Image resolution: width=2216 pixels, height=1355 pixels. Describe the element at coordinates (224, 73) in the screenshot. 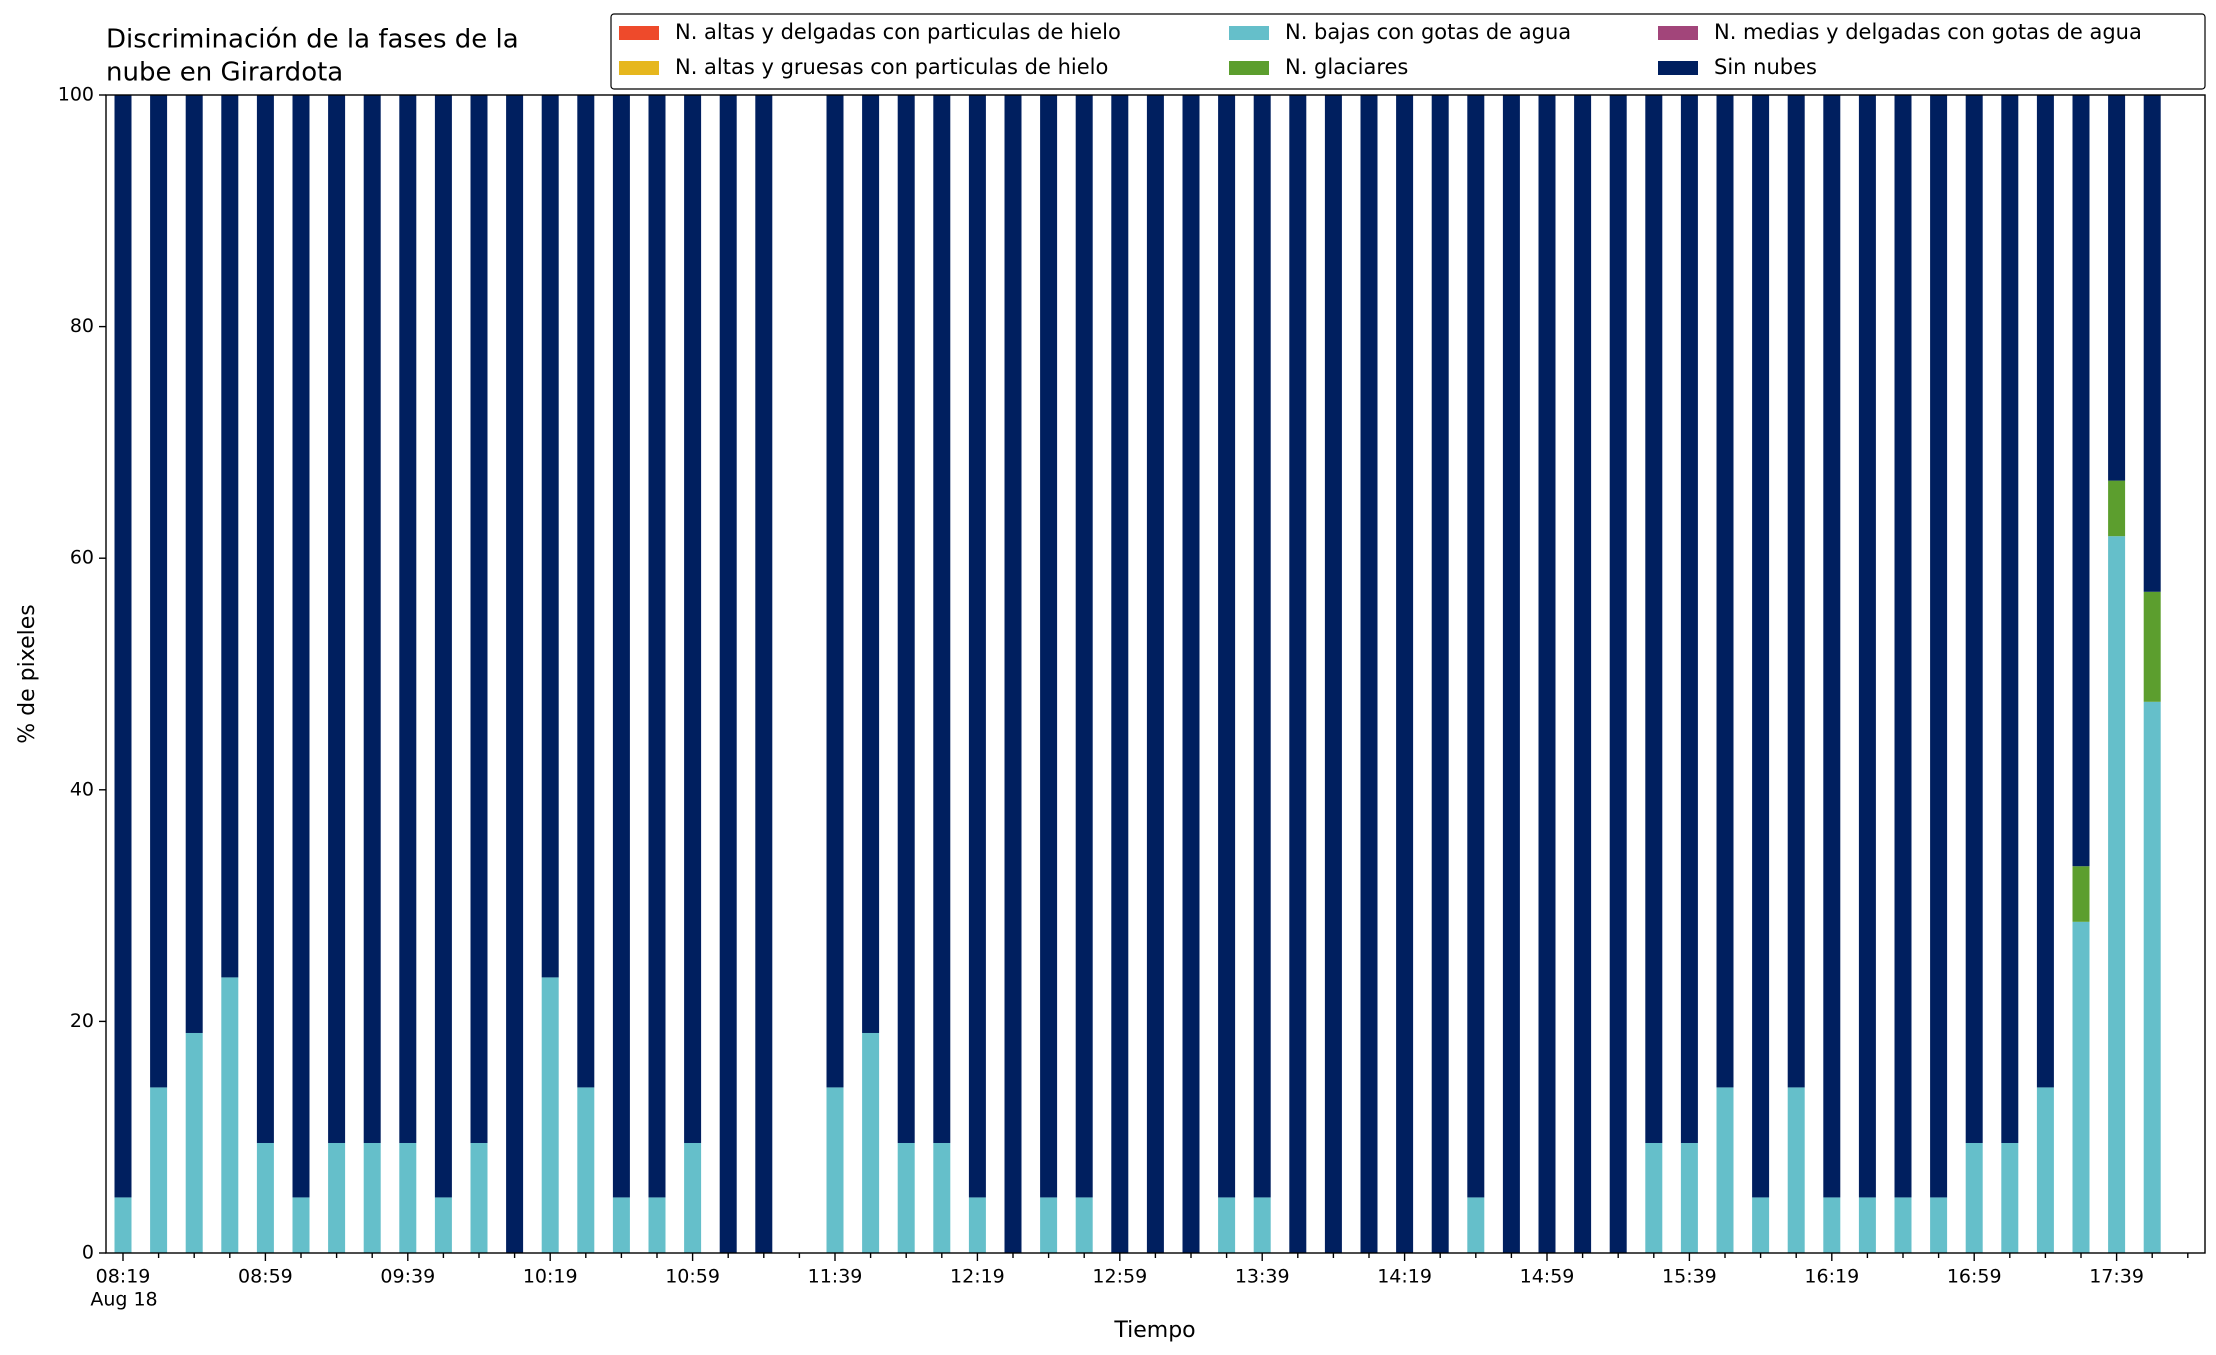

I see `chart-title: nube en Girardota` at that location.